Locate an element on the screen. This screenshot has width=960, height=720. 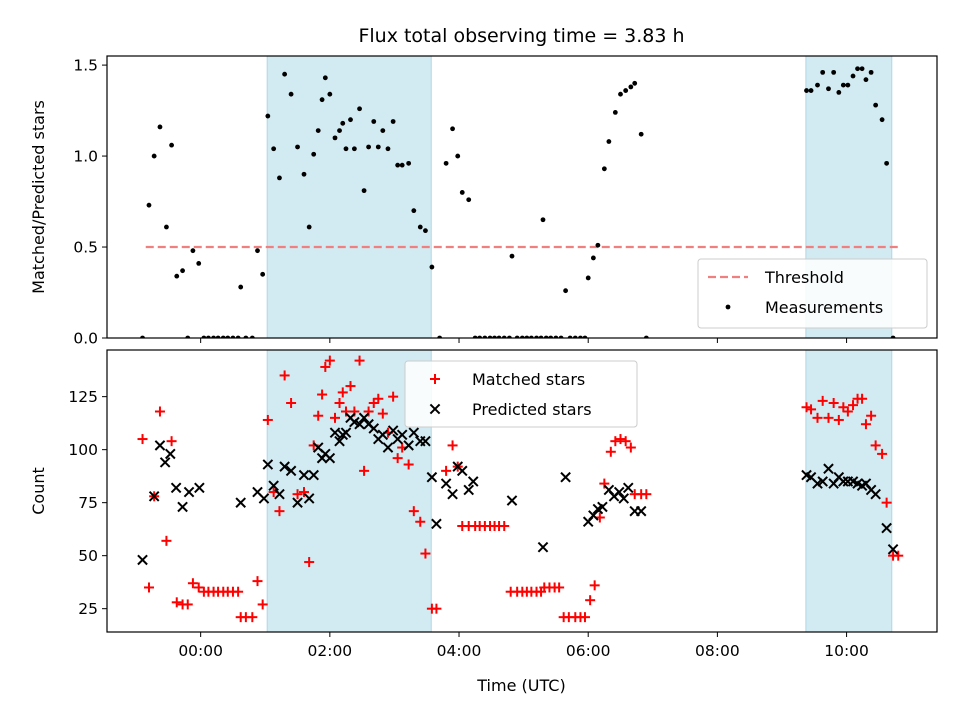
x-tick-label: 06:00 is located at coordinates (588, 651).